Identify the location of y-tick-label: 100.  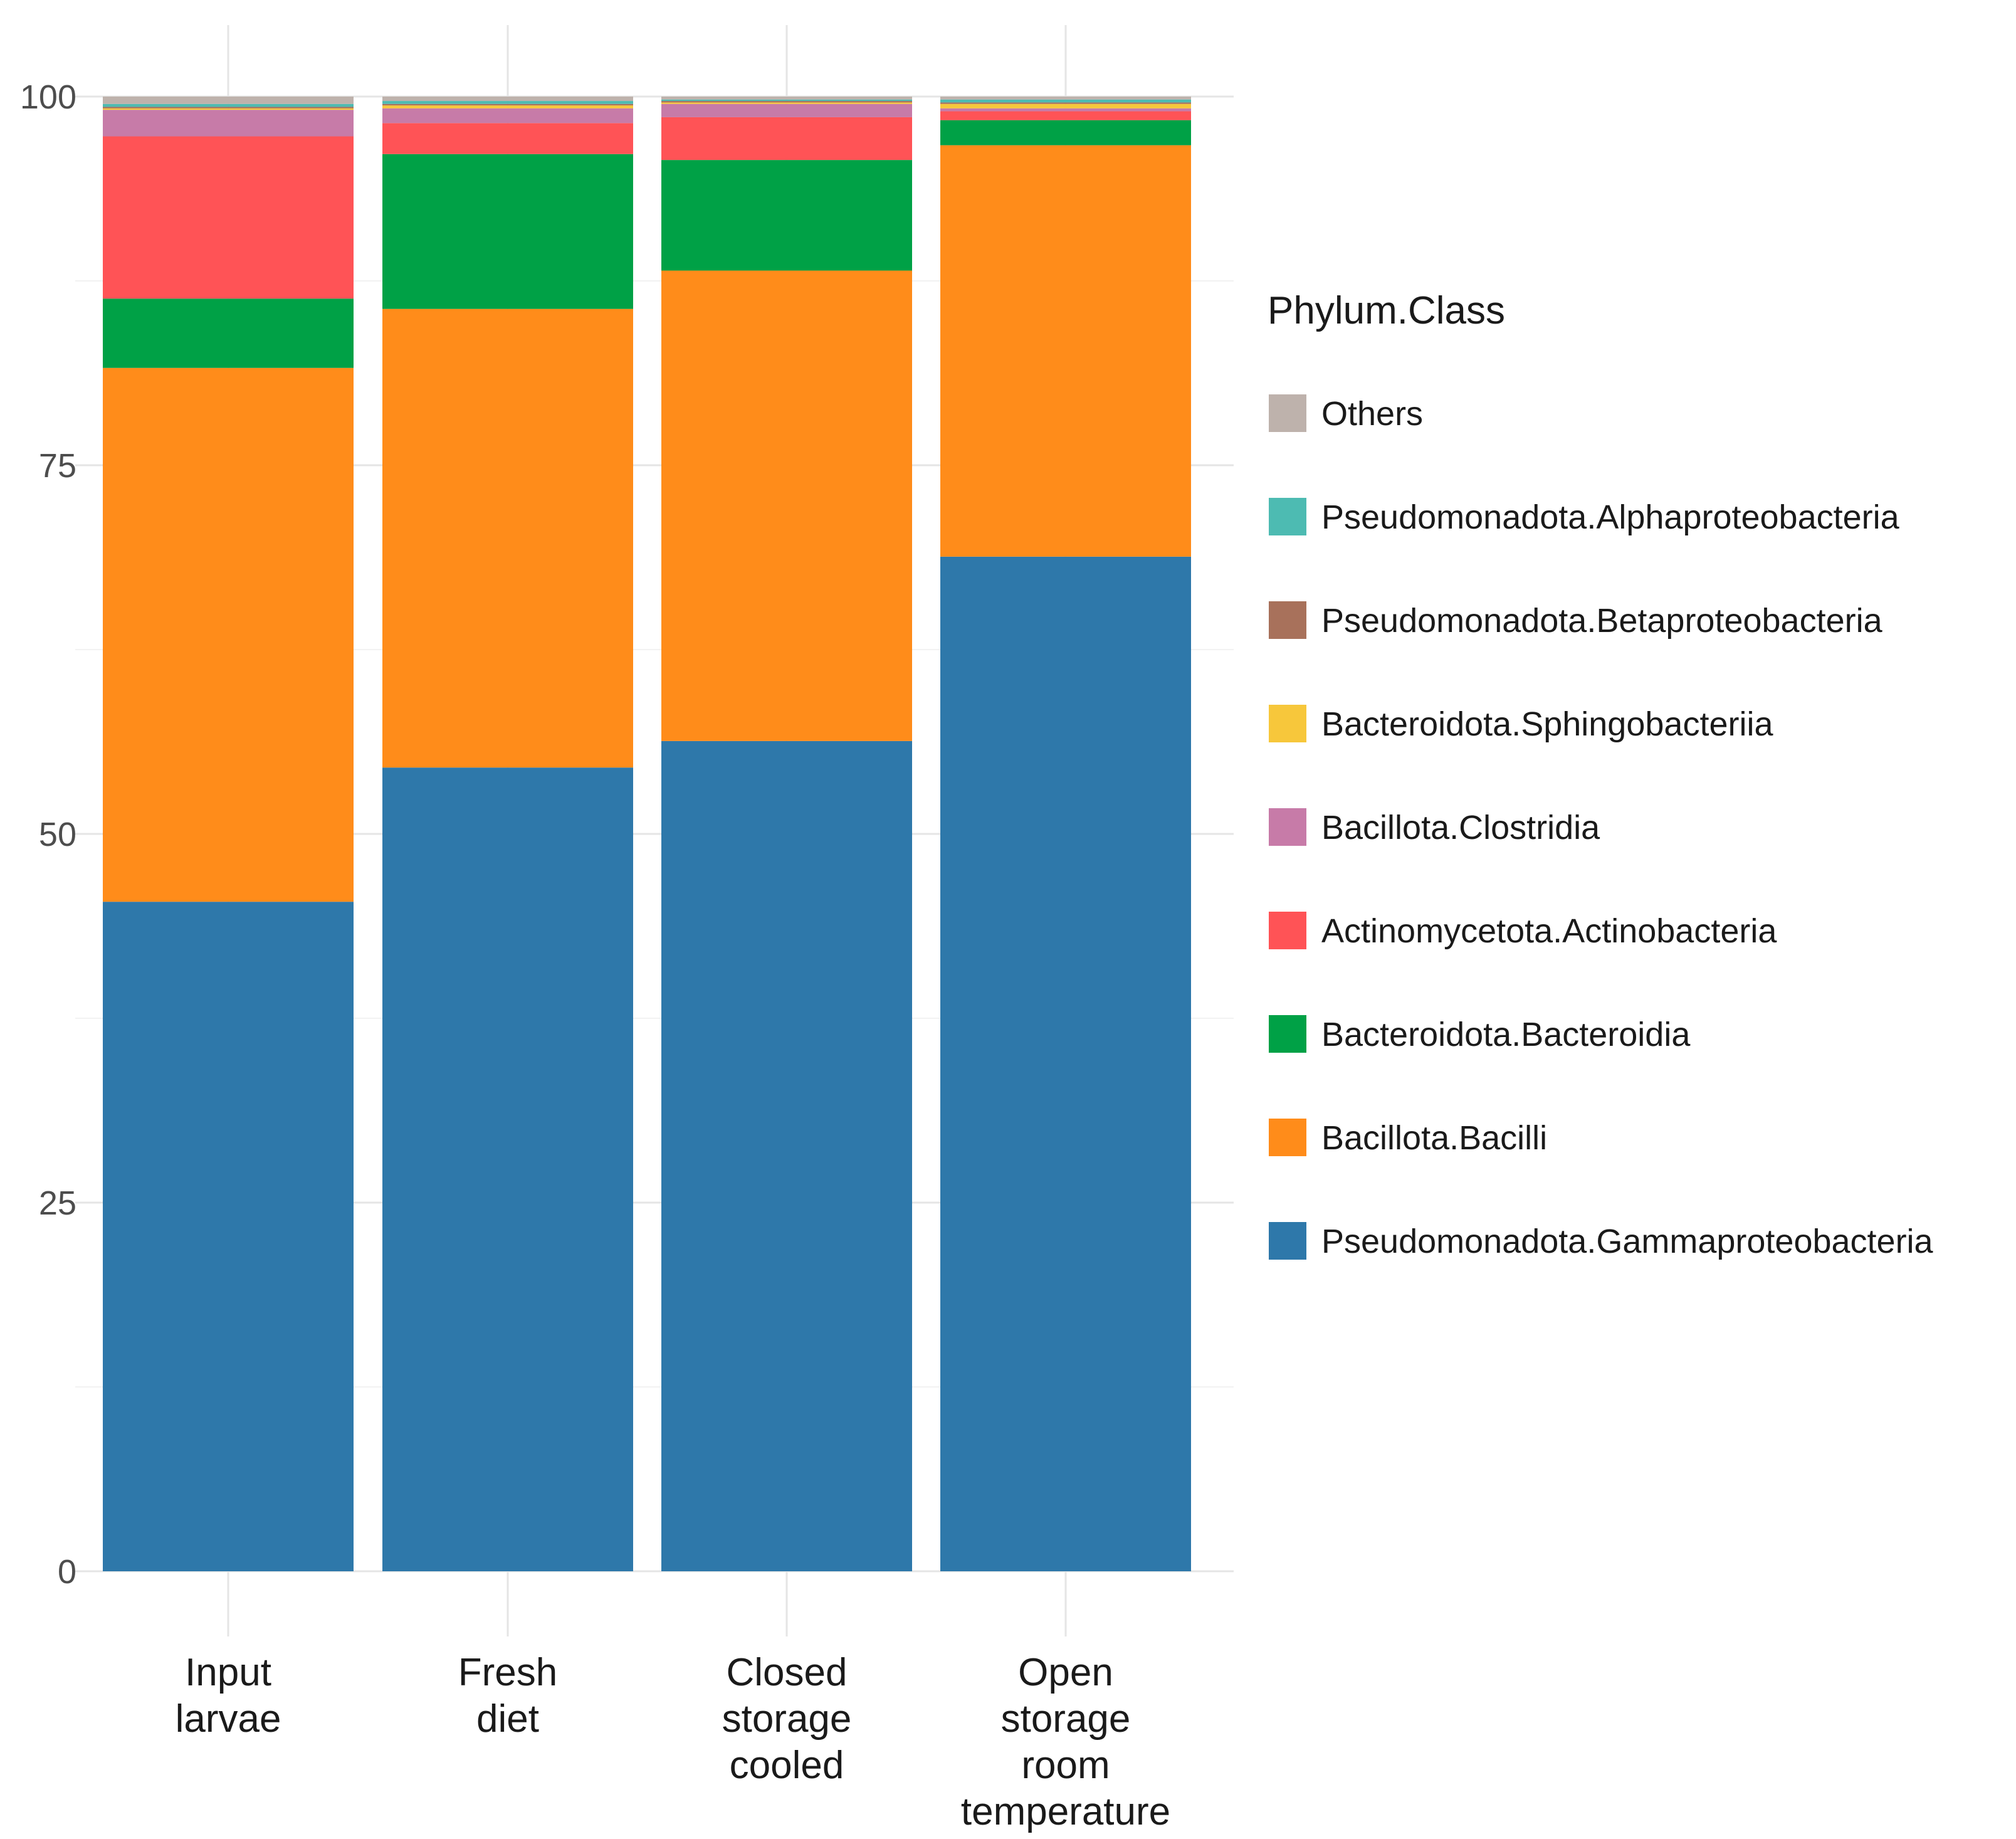
(48, 97).